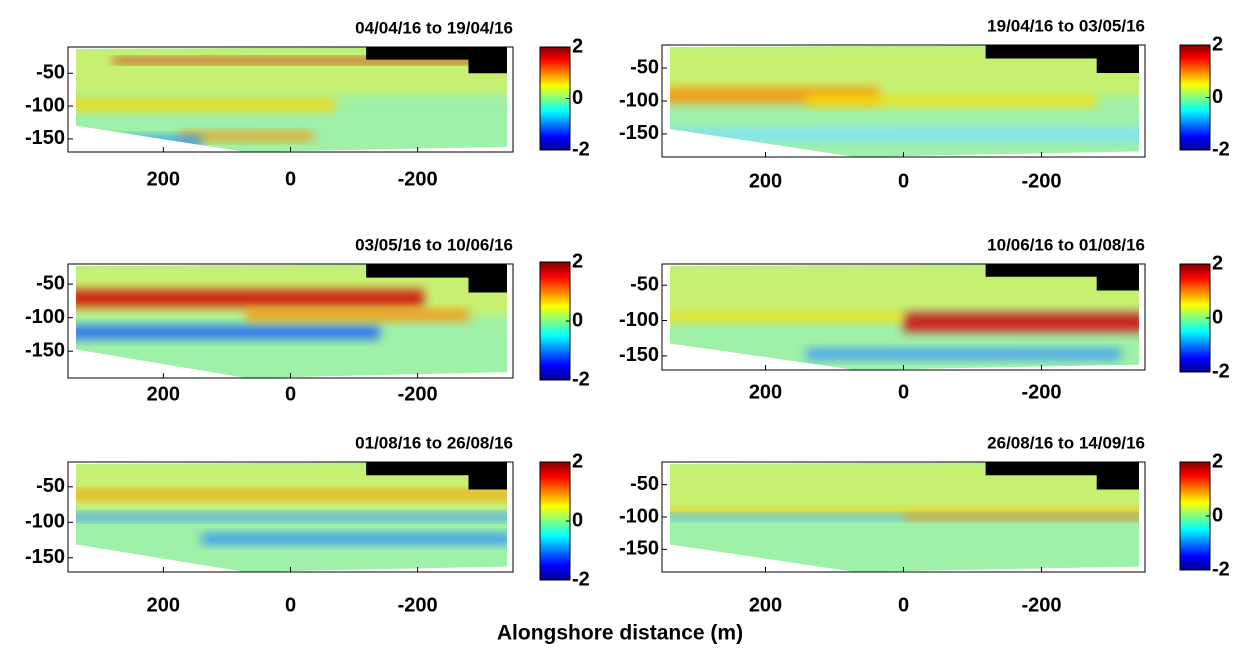 Image resolution: width=1237 pixels, height=651 pixels. I want to click on panel-title: 19/04/16 to 03/05/16, so click(1066, 25).